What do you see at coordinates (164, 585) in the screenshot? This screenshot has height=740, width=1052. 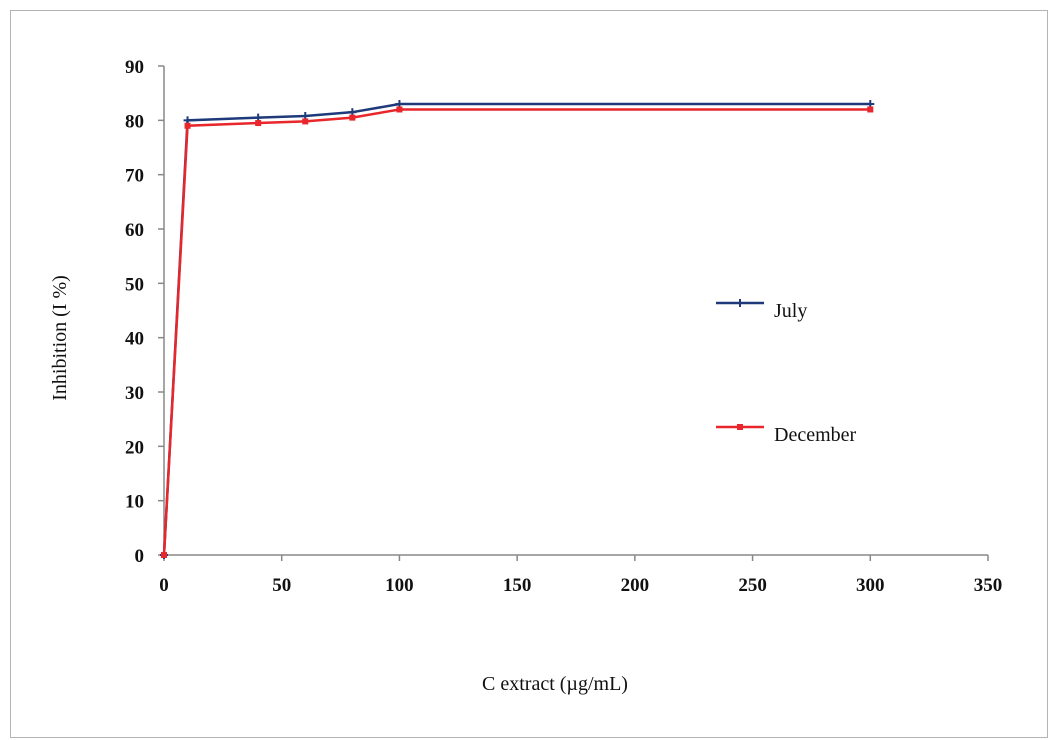 I see `x-tick-label: 0` at bounding box center [164, 585].